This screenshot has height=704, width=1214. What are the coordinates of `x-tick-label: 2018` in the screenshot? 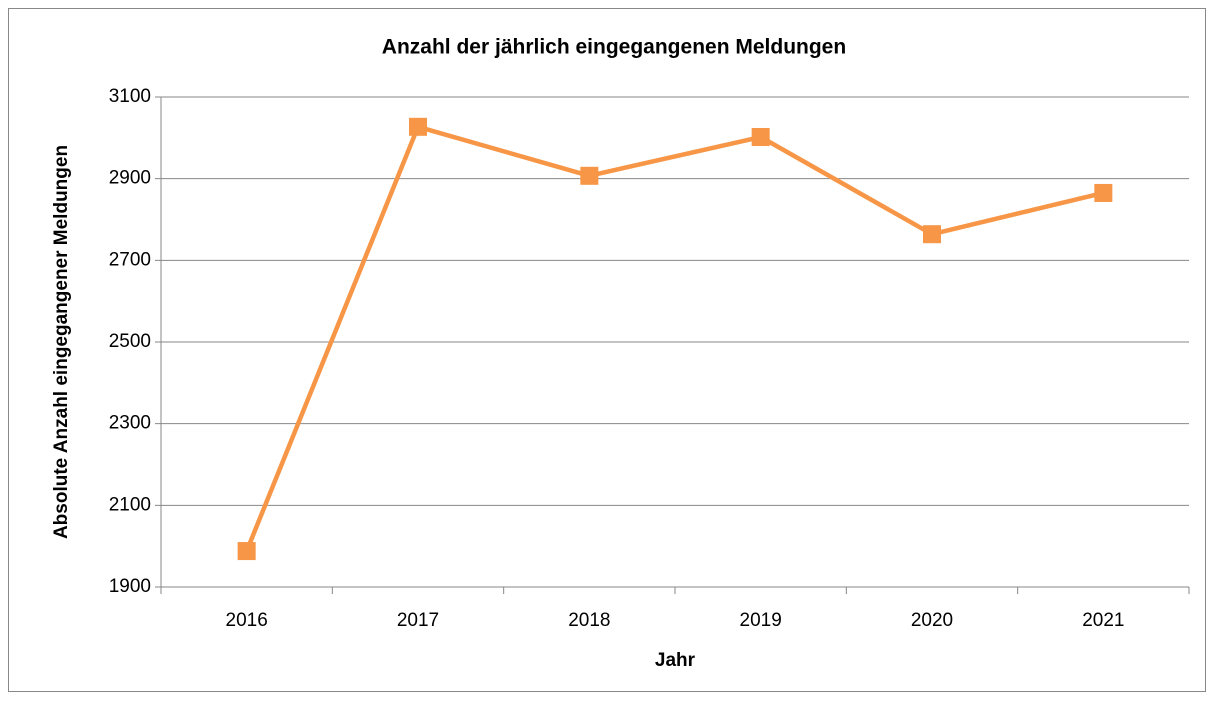 It's located at (589, 620).